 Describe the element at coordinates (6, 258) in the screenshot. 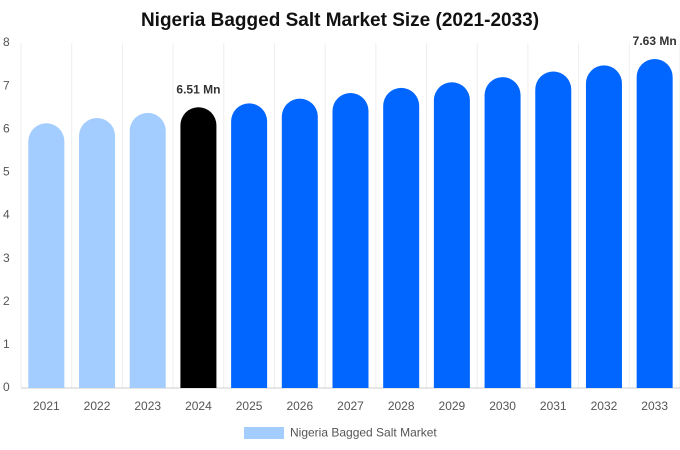

I see `y-tick-label: 3` at that location.